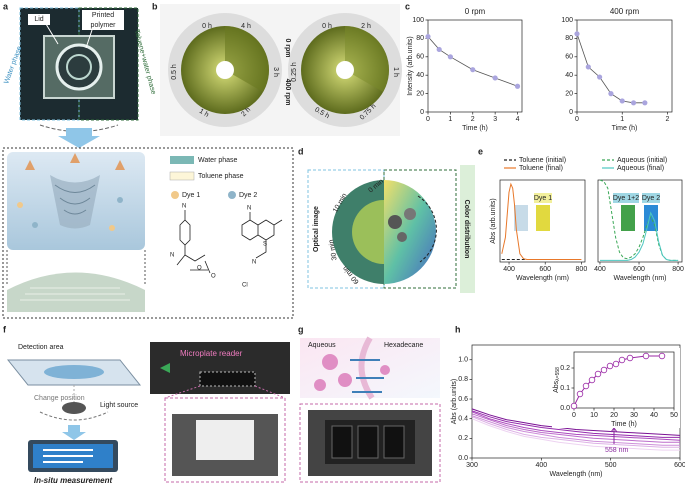  Describe the element at coordinates (472, 61) in the screenshot. I see `fit-line` at that location.